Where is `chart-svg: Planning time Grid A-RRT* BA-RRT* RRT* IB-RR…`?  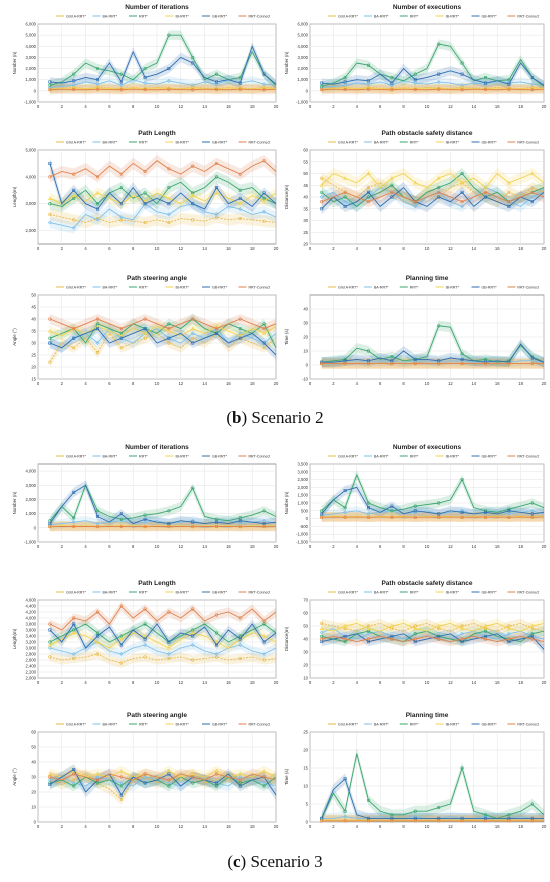
chart-svg: Planning time Grid A-RRT* BA-RRT* RRT* IB-RR… is located at coordinates (415, 330).